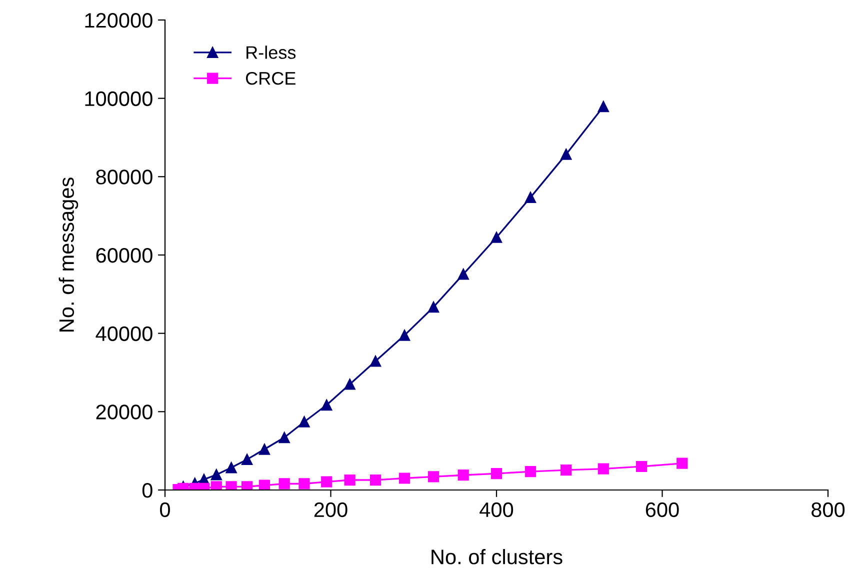 The image size is (857, 586). I want to click on x-tick-label: 0, so click(165, 510).